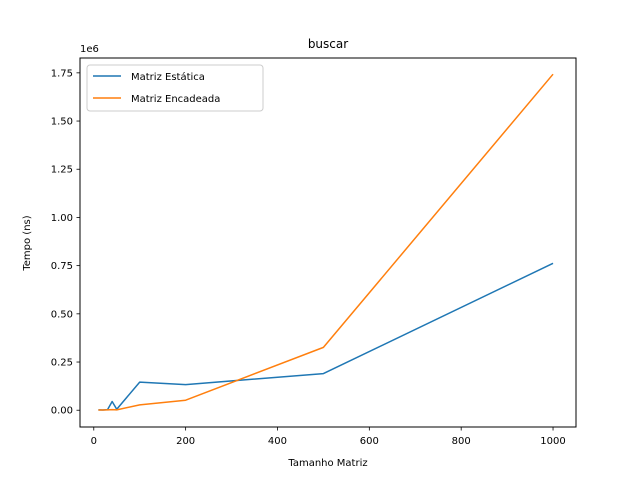 This screenshot has width=640, height=480. Describe the element at coordinates (62, 170) in the screenshot. I see `y-tick-label: 1.25` at that location.